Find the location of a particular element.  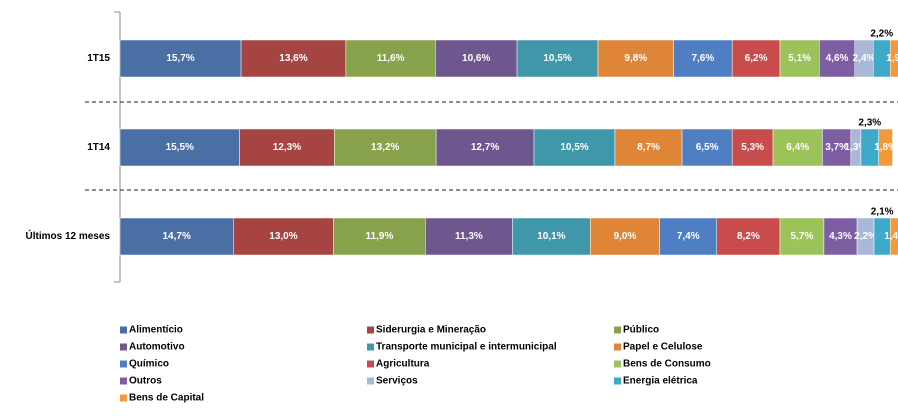

value-label: 10,6% is located at coordinates (476, 58).